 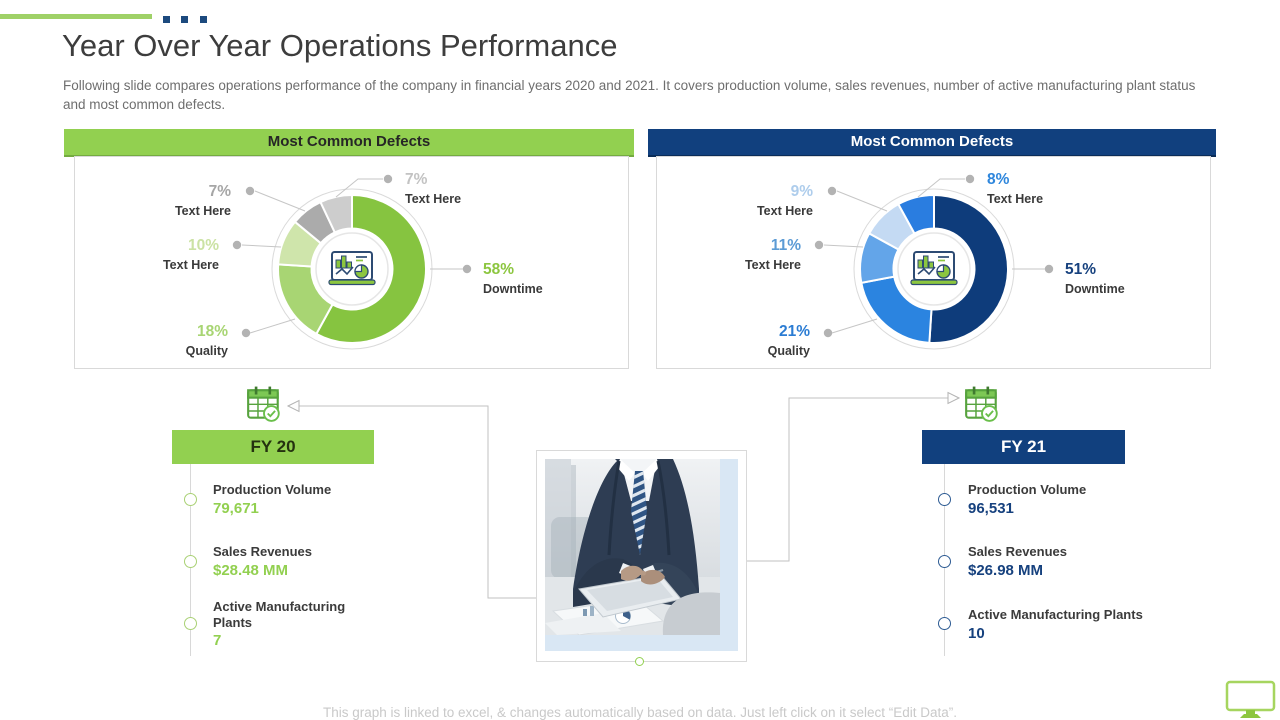 I want to click on fy21-header-bar: FY 21, so click(x=1023, y=447).